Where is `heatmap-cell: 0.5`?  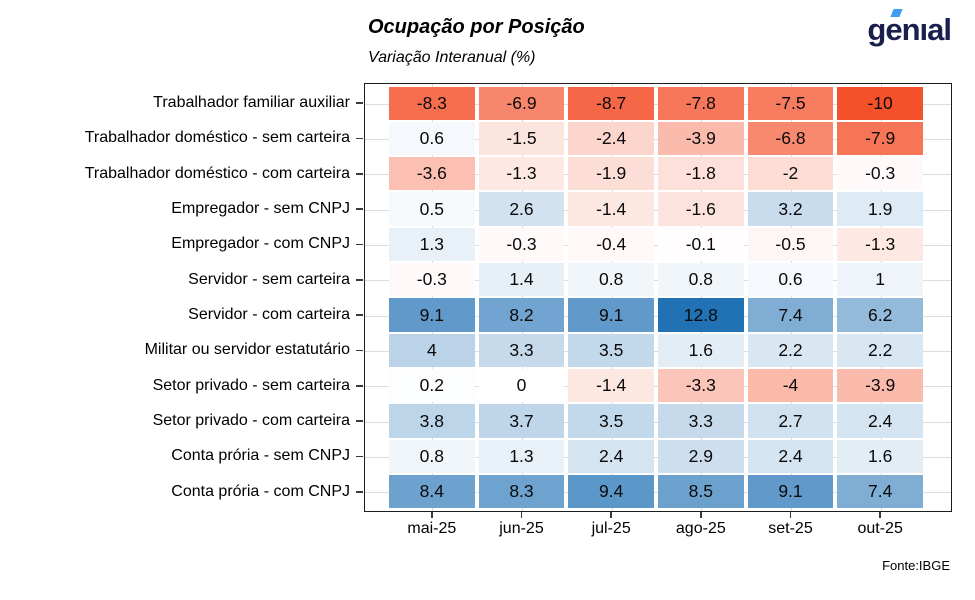 heatmap-cell: 0.5 is located at coordinates (432, 209).